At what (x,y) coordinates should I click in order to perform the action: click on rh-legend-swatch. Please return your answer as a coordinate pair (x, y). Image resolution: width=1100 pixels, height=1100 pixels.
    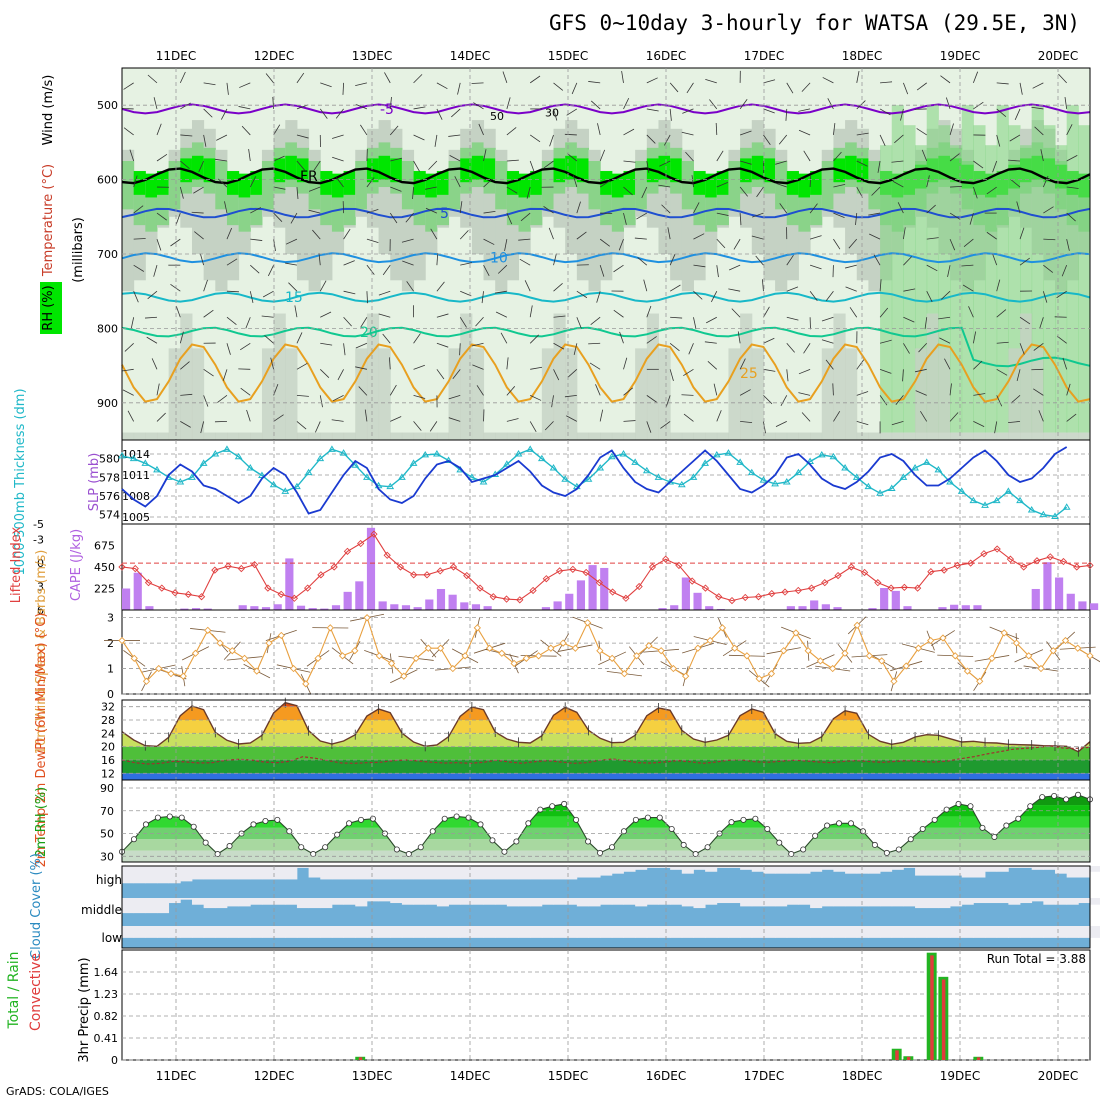
    Looking at the image, I should click on (51, 308).